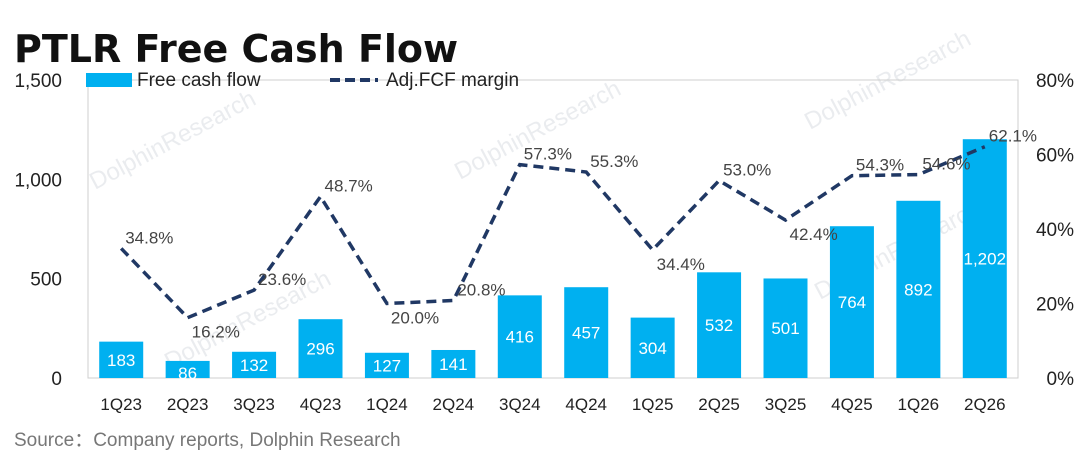 This screenshot has height=454, width=1080. What do you see at coordinates (719, 404) in the screenshot?
I see `category-label: 2Q25` at bounding box center [719, 404].